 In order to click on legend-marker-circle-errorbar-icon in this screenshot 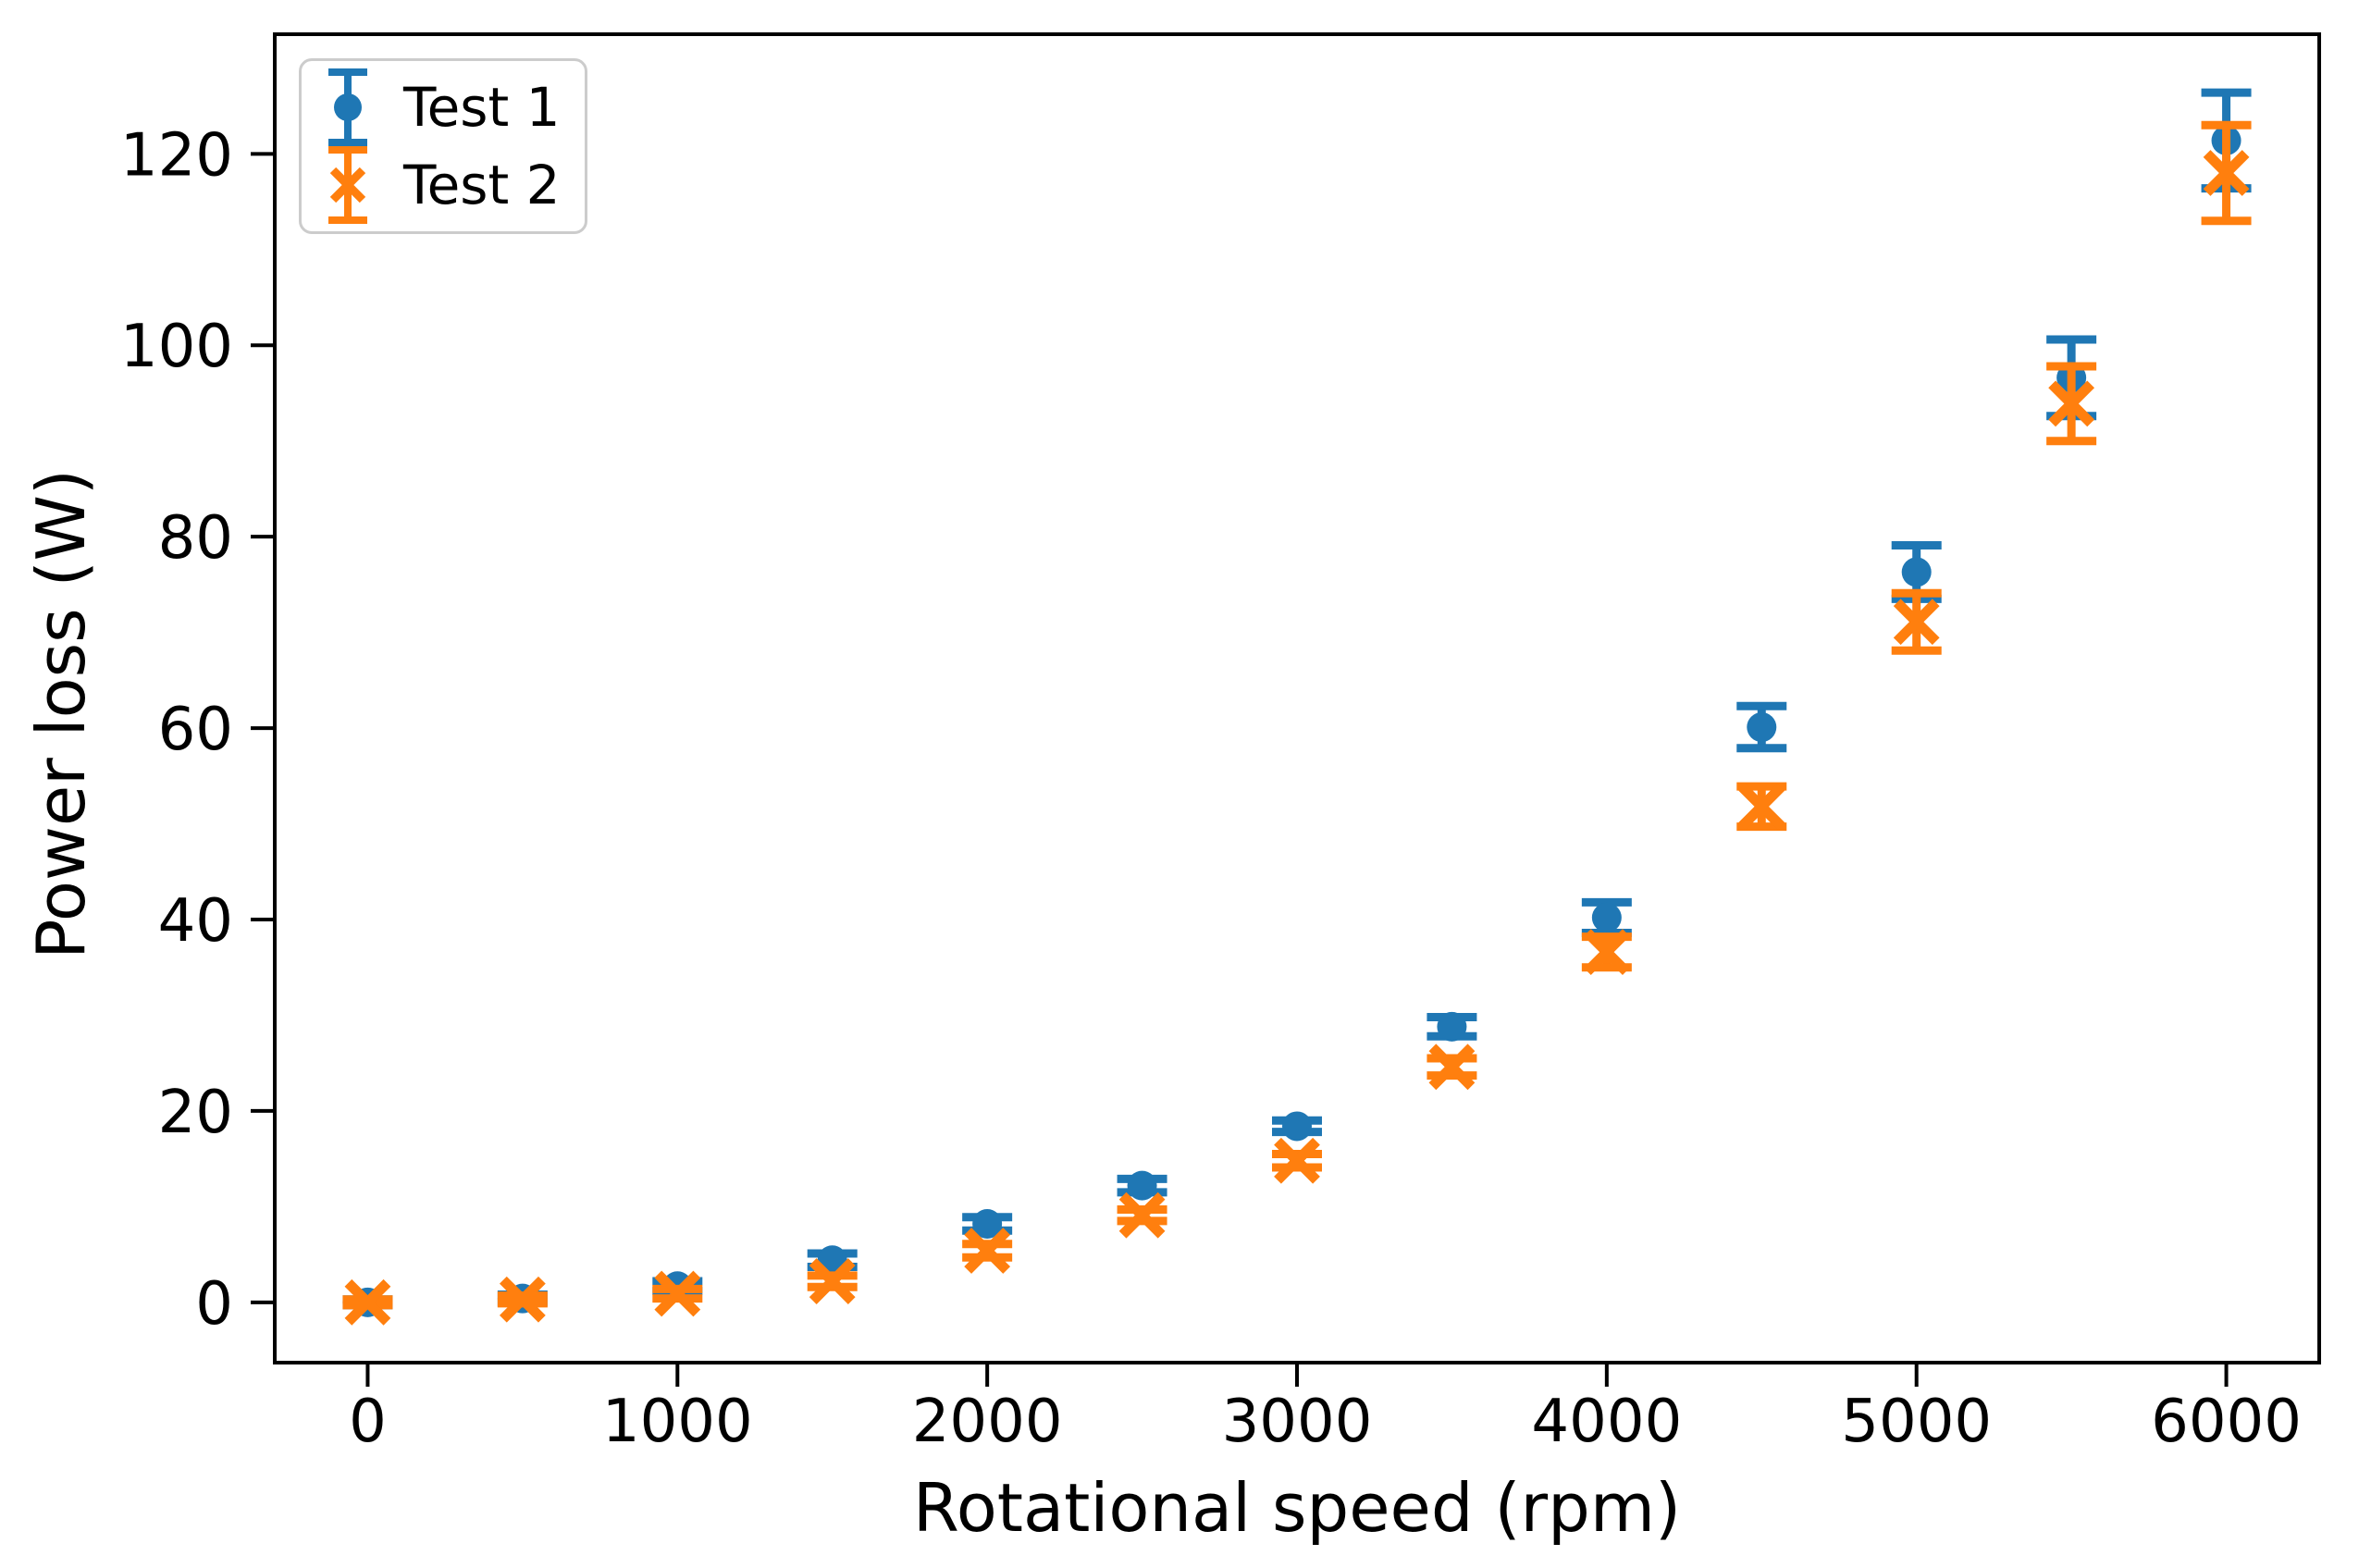, I will do `click(347, 107)`.